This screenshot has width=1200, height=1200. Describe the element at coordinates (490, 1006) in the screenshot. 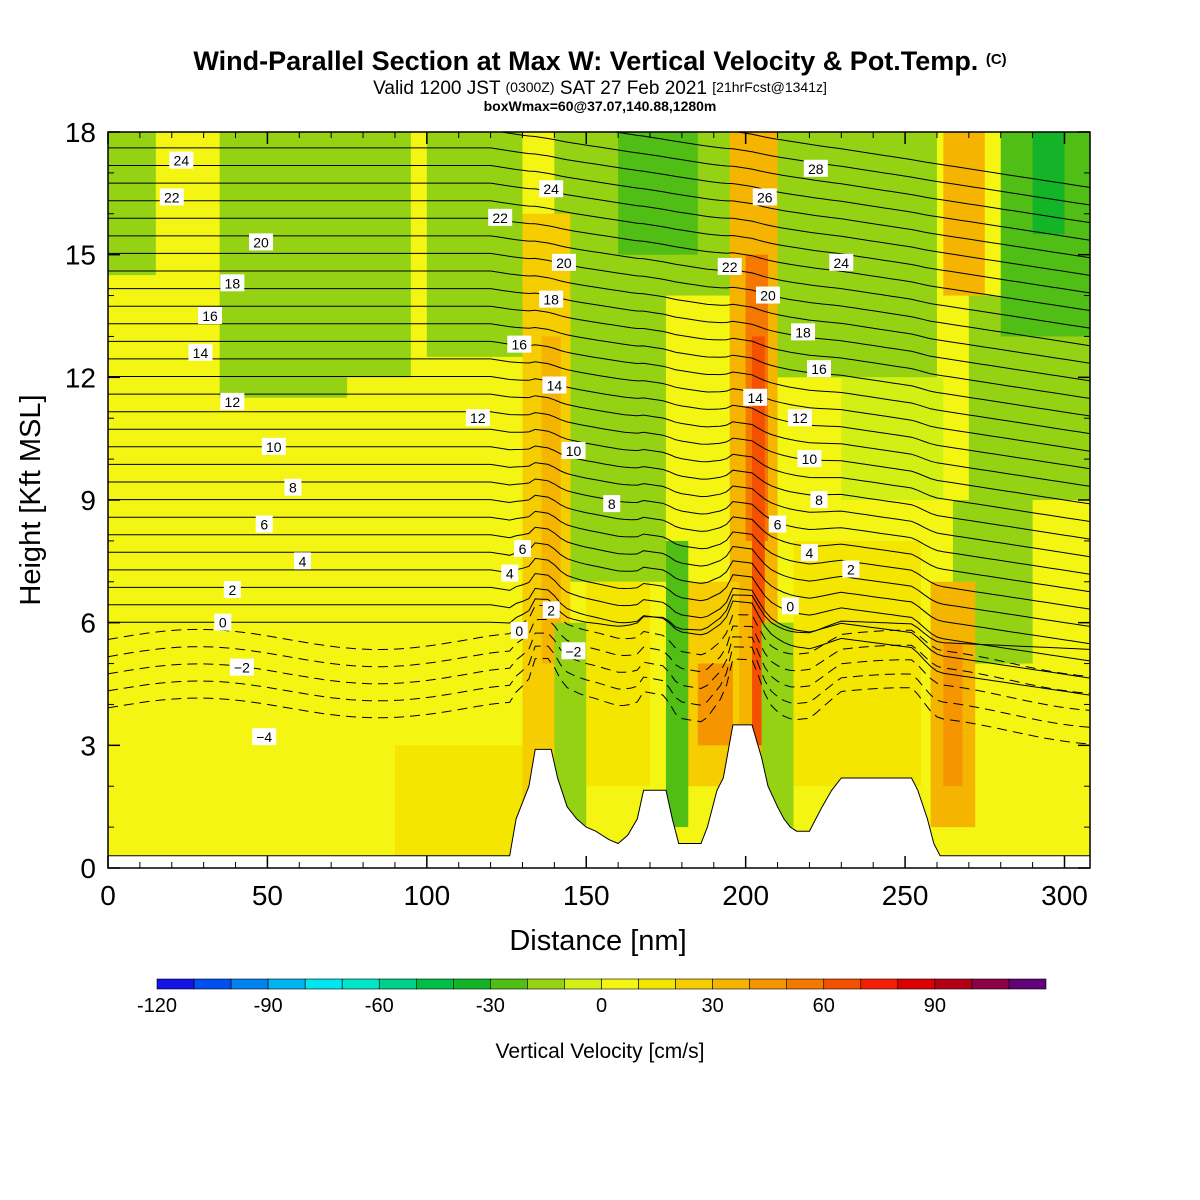

I see `colorbar-tick-label: -30` at that location.